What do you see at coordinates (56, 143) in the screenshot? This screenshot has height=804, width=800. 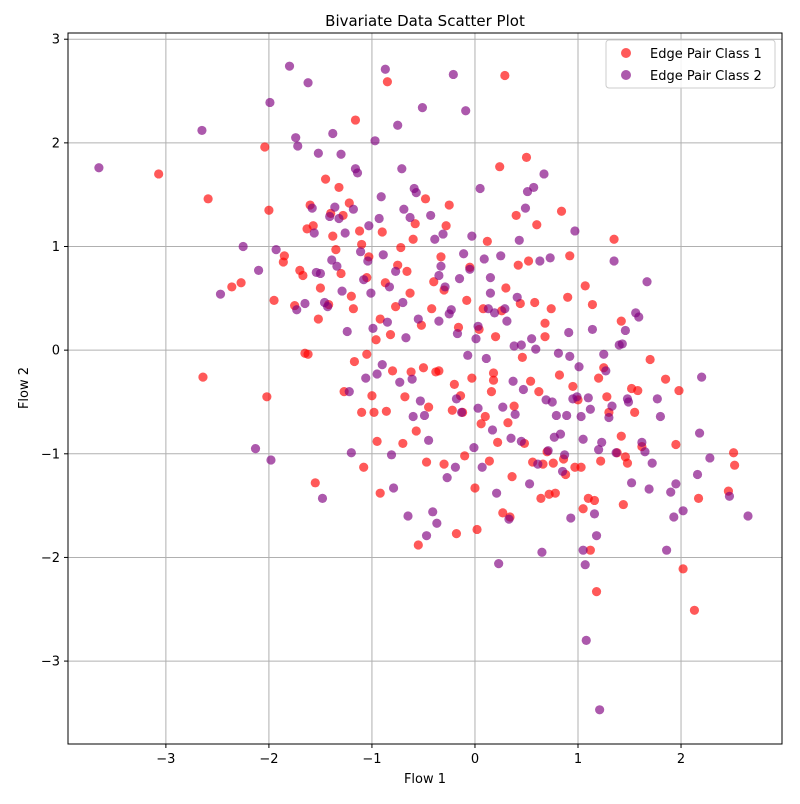 I see `y-tick-label: 2` at bounding box center [56, 143].